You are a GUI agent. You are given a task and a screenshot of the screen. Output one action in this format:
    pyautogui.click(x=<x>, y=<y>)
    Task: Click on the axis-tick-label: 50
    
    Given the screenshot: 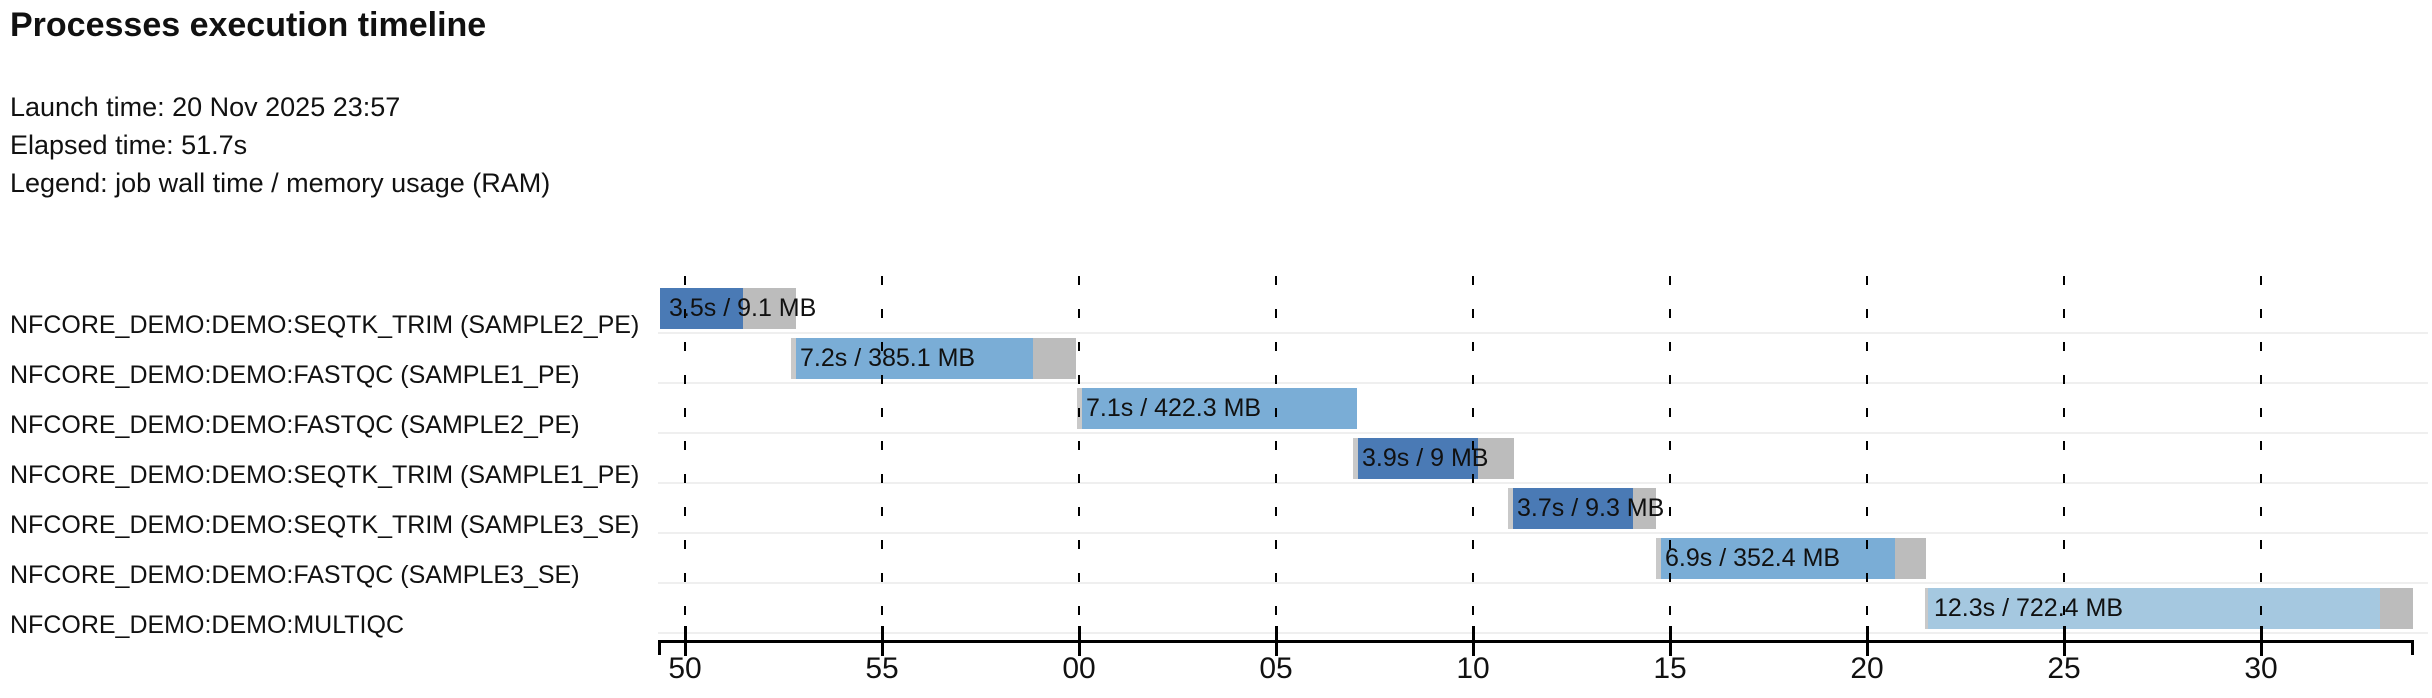 What is the action you would take?
    pyautogui.click(x=685, y=668)
    